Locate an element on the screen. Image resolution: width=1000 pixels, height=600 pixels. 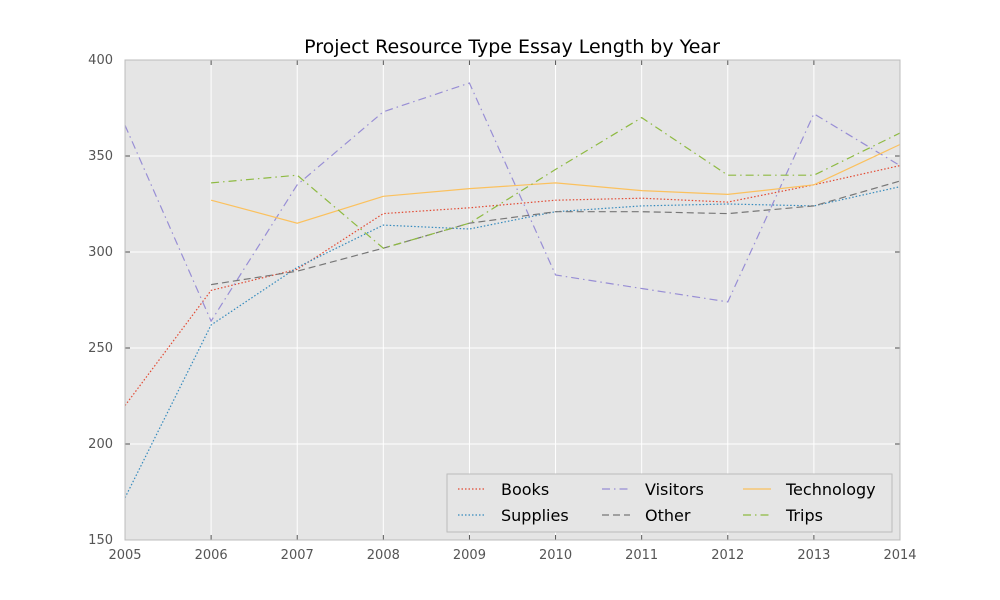
legend-label-books: Books is located at coordinates (525, 489).